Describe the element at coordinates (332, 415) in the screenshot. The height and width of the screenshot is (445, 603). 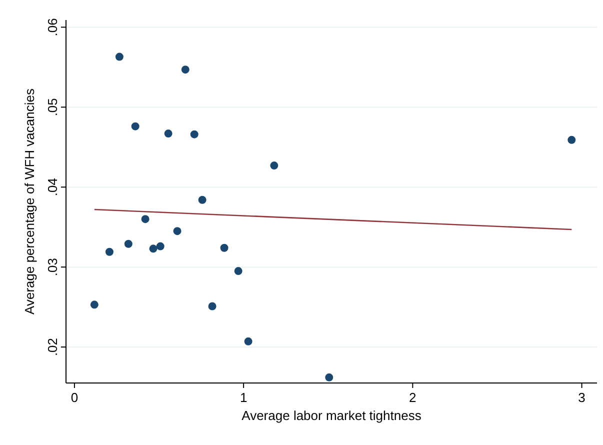
I see `x-axis-title: Average labor market tightness` at that location.